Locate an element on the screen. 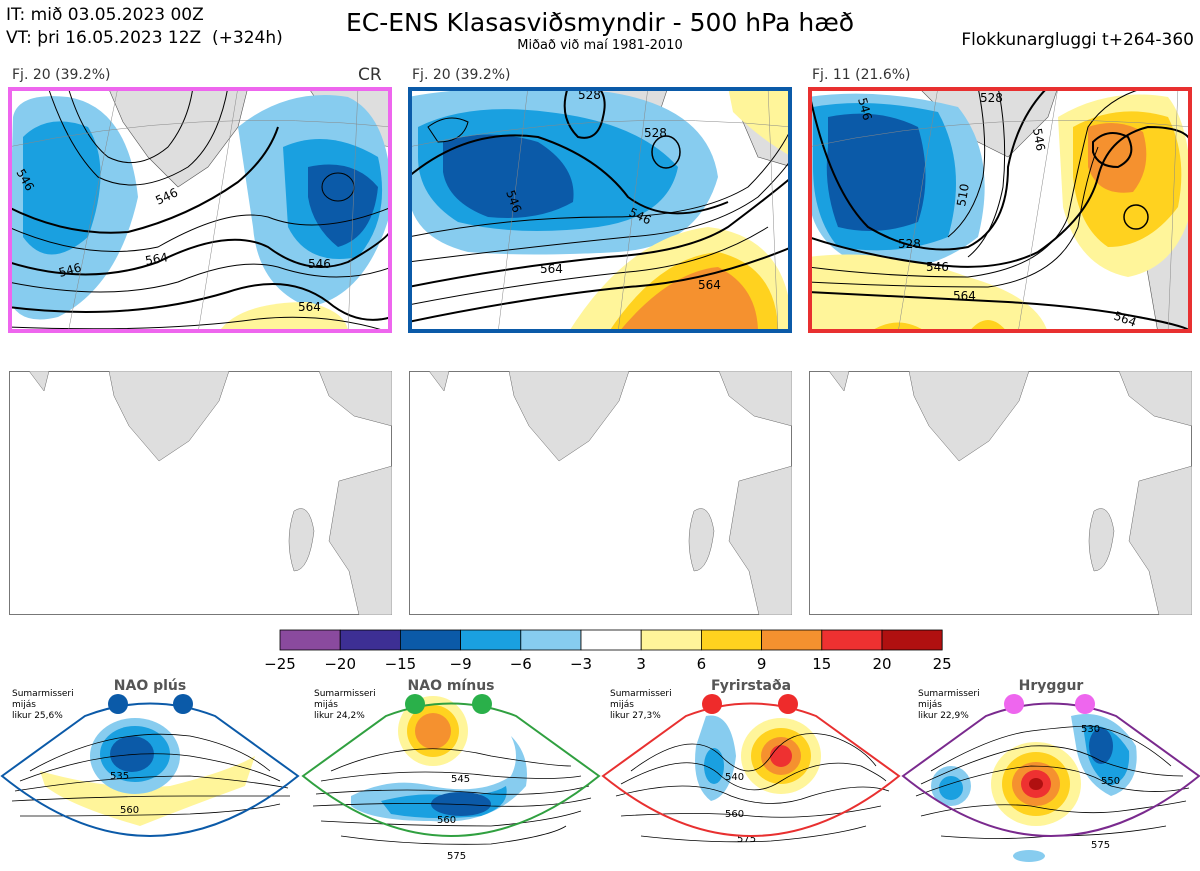  cluster-3-border is located at coordinates (1000, 210).